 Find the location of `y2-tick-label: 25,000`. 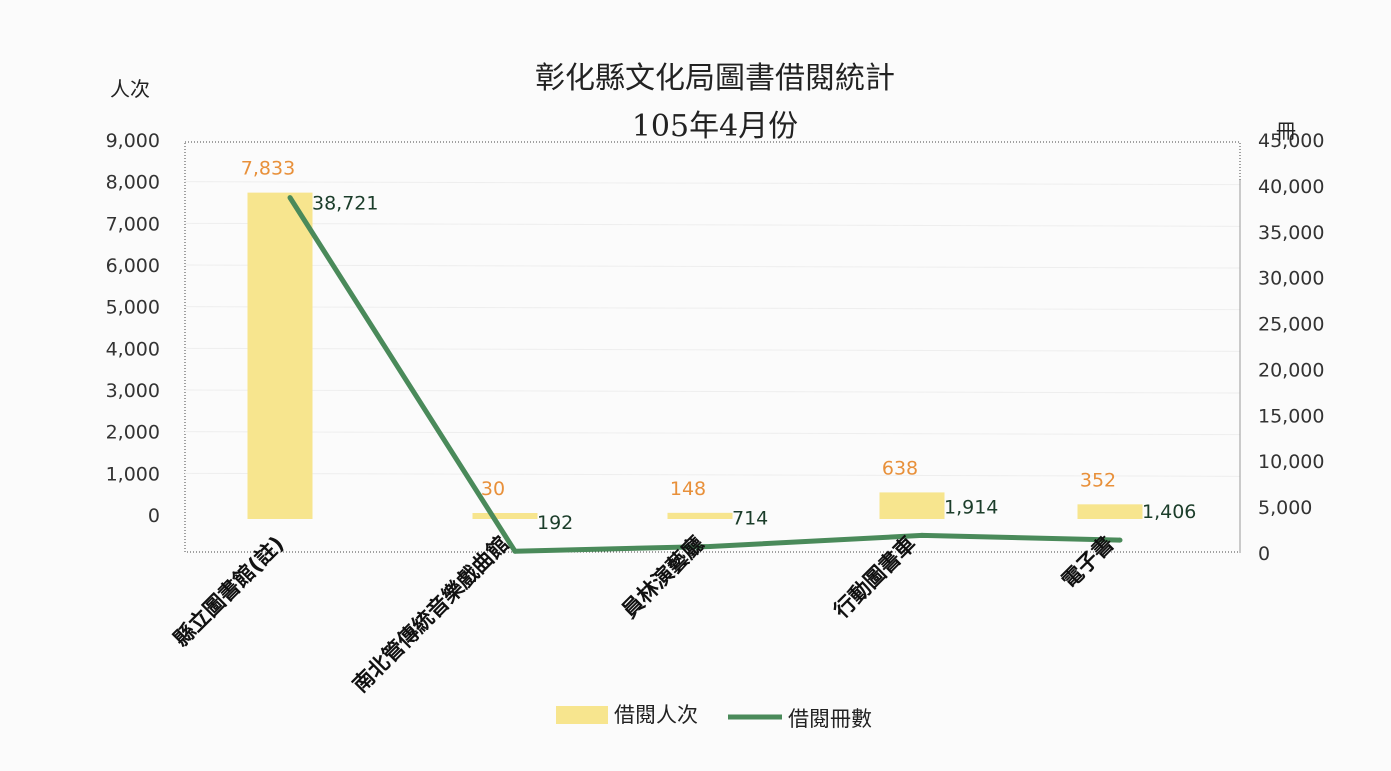

y2-tick-label: 25,000 is located at coordinates (1291, 325).